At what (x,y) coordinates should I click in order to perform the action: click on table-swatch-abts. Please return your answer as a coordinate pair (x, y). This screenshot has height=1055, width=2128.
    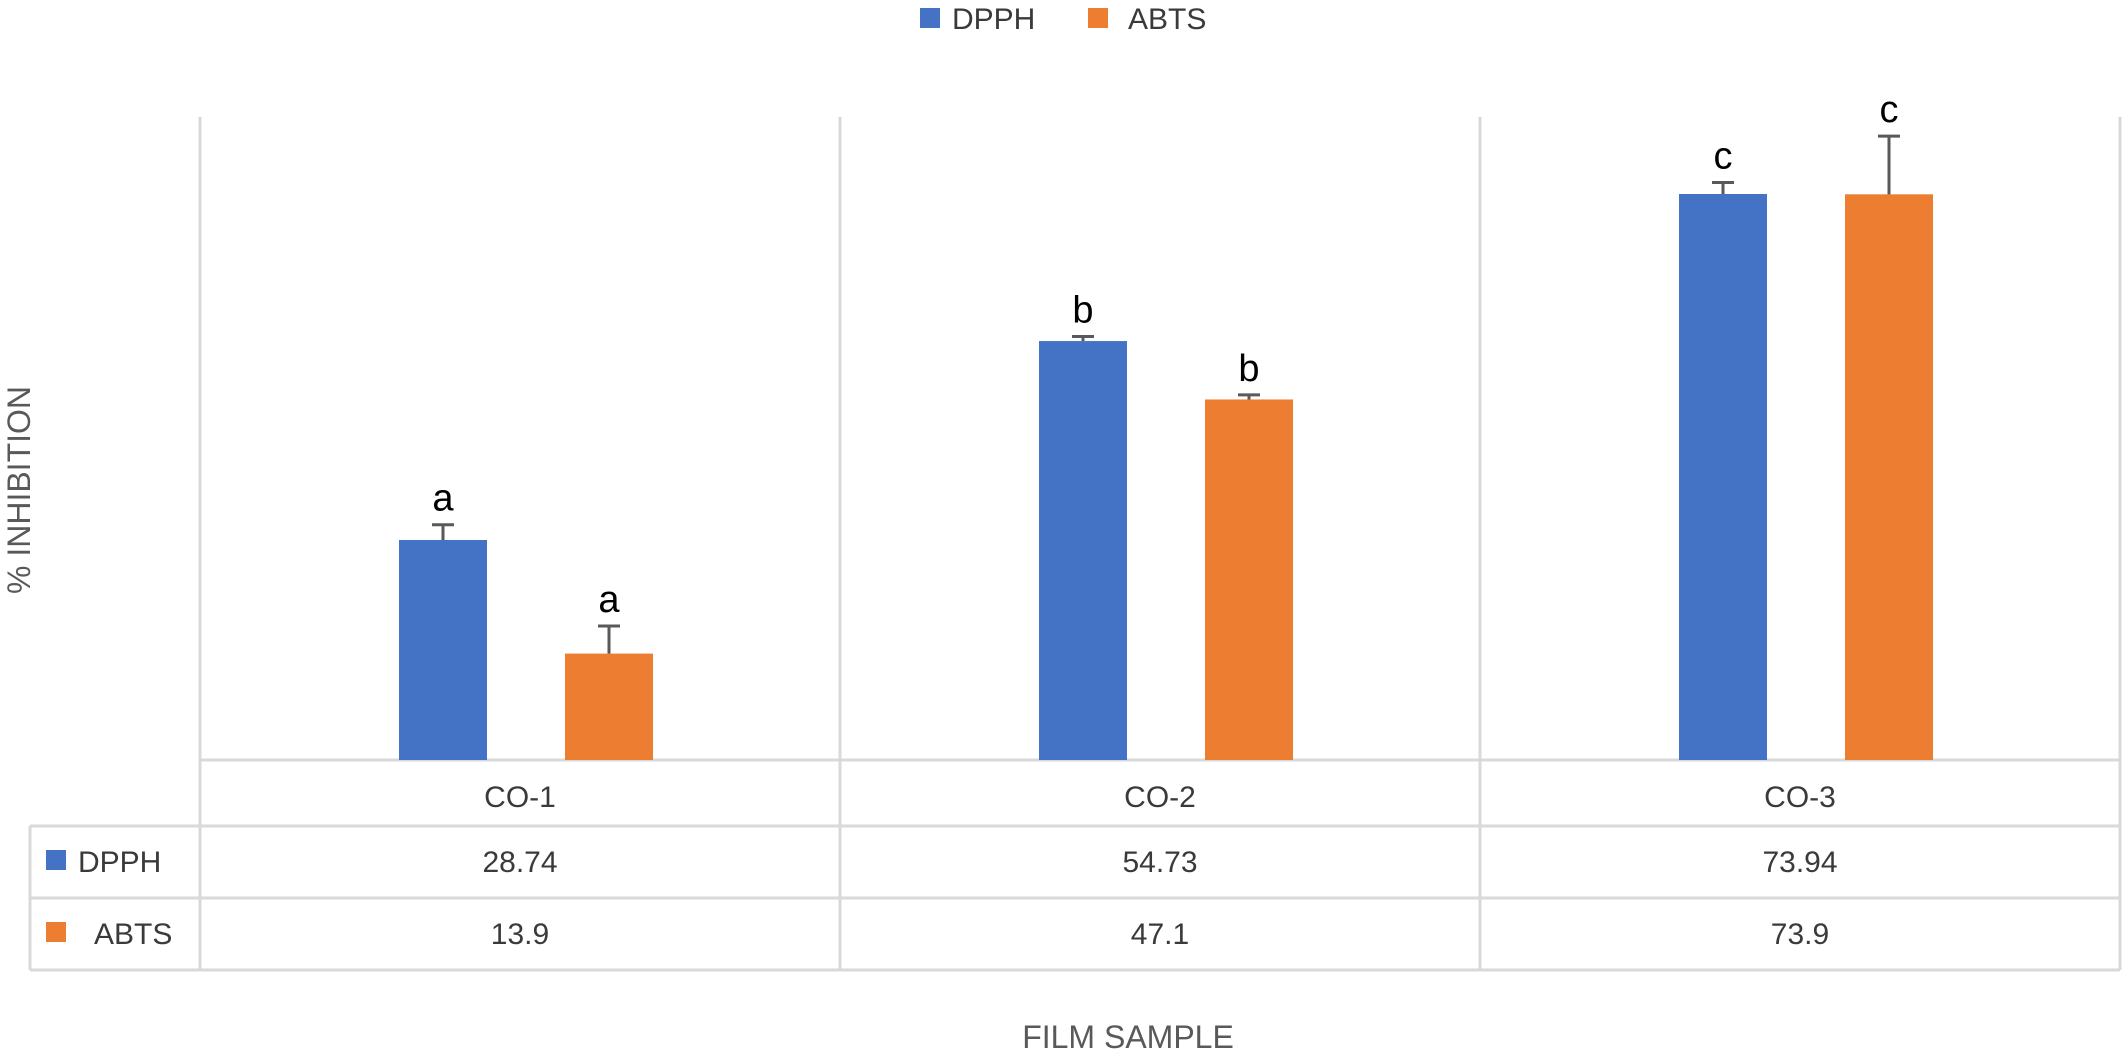
    Looking at the image, I should click on (56, 932).